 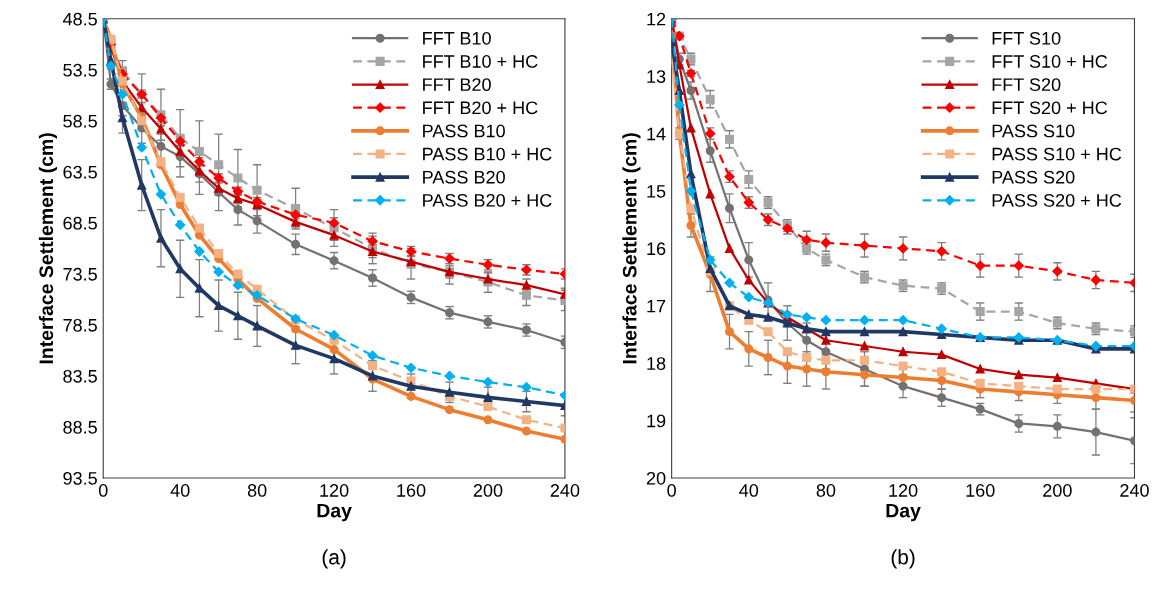 I want to click on y-tick-label: 13, so click(x=656, y=76).